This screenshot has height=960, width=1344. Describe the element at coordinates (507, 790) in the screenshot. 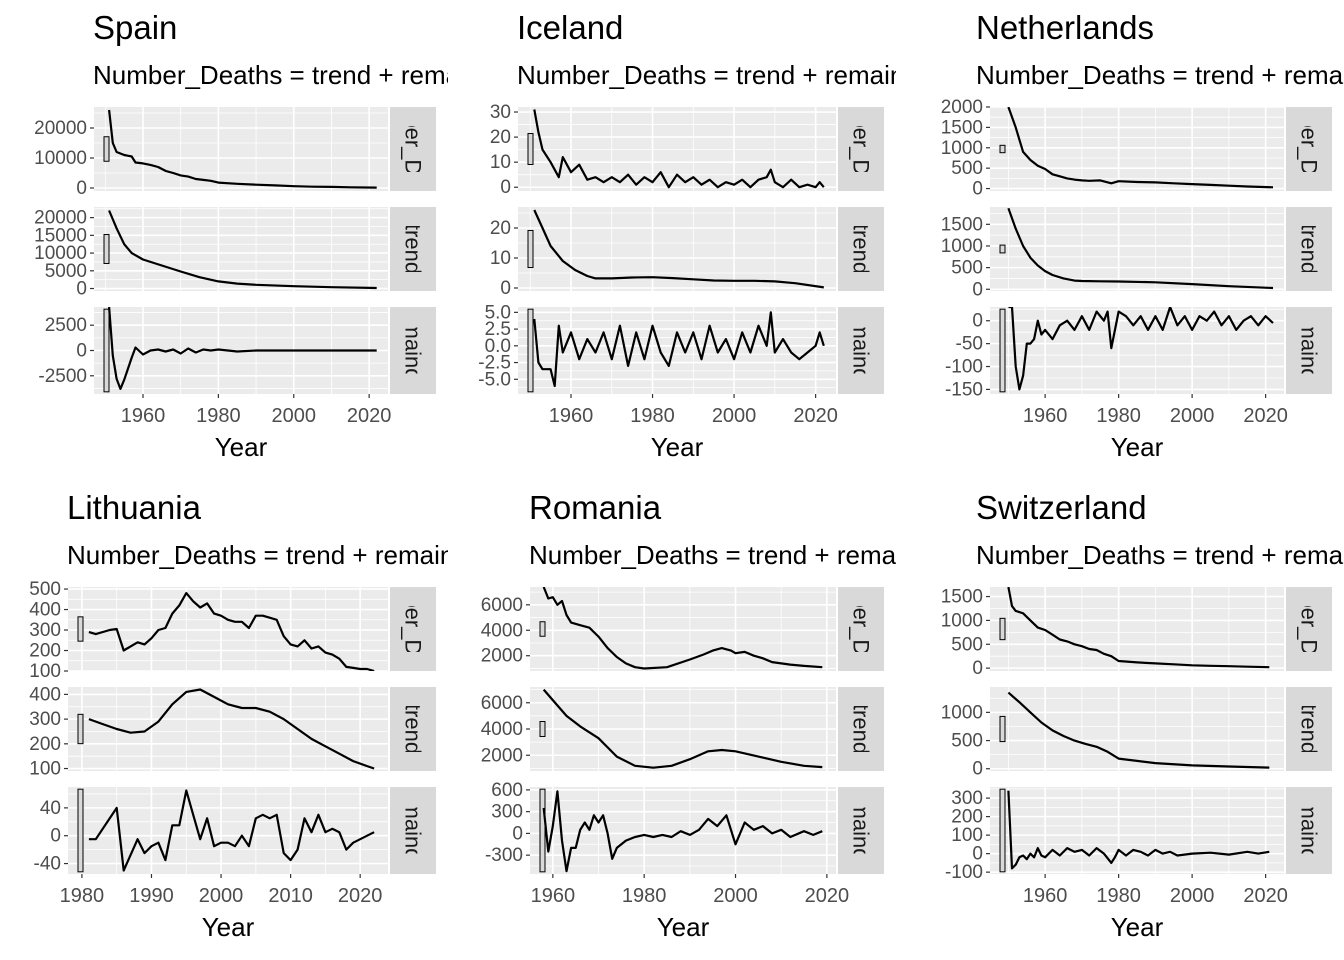

I see `y-tick-label: 600` at that location.